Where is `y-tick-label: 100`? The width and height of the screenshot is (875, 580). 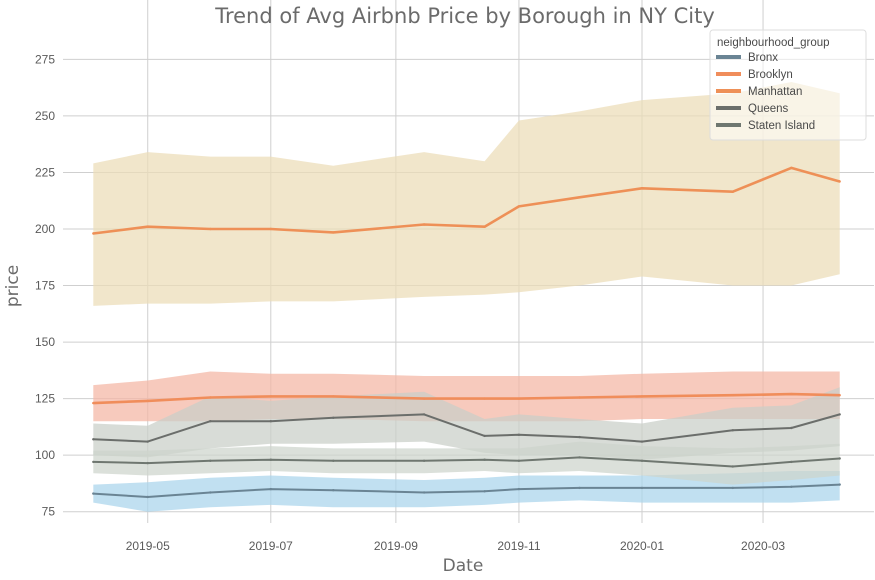
y-tick-label: 100 is located at coordinates (45, 455).